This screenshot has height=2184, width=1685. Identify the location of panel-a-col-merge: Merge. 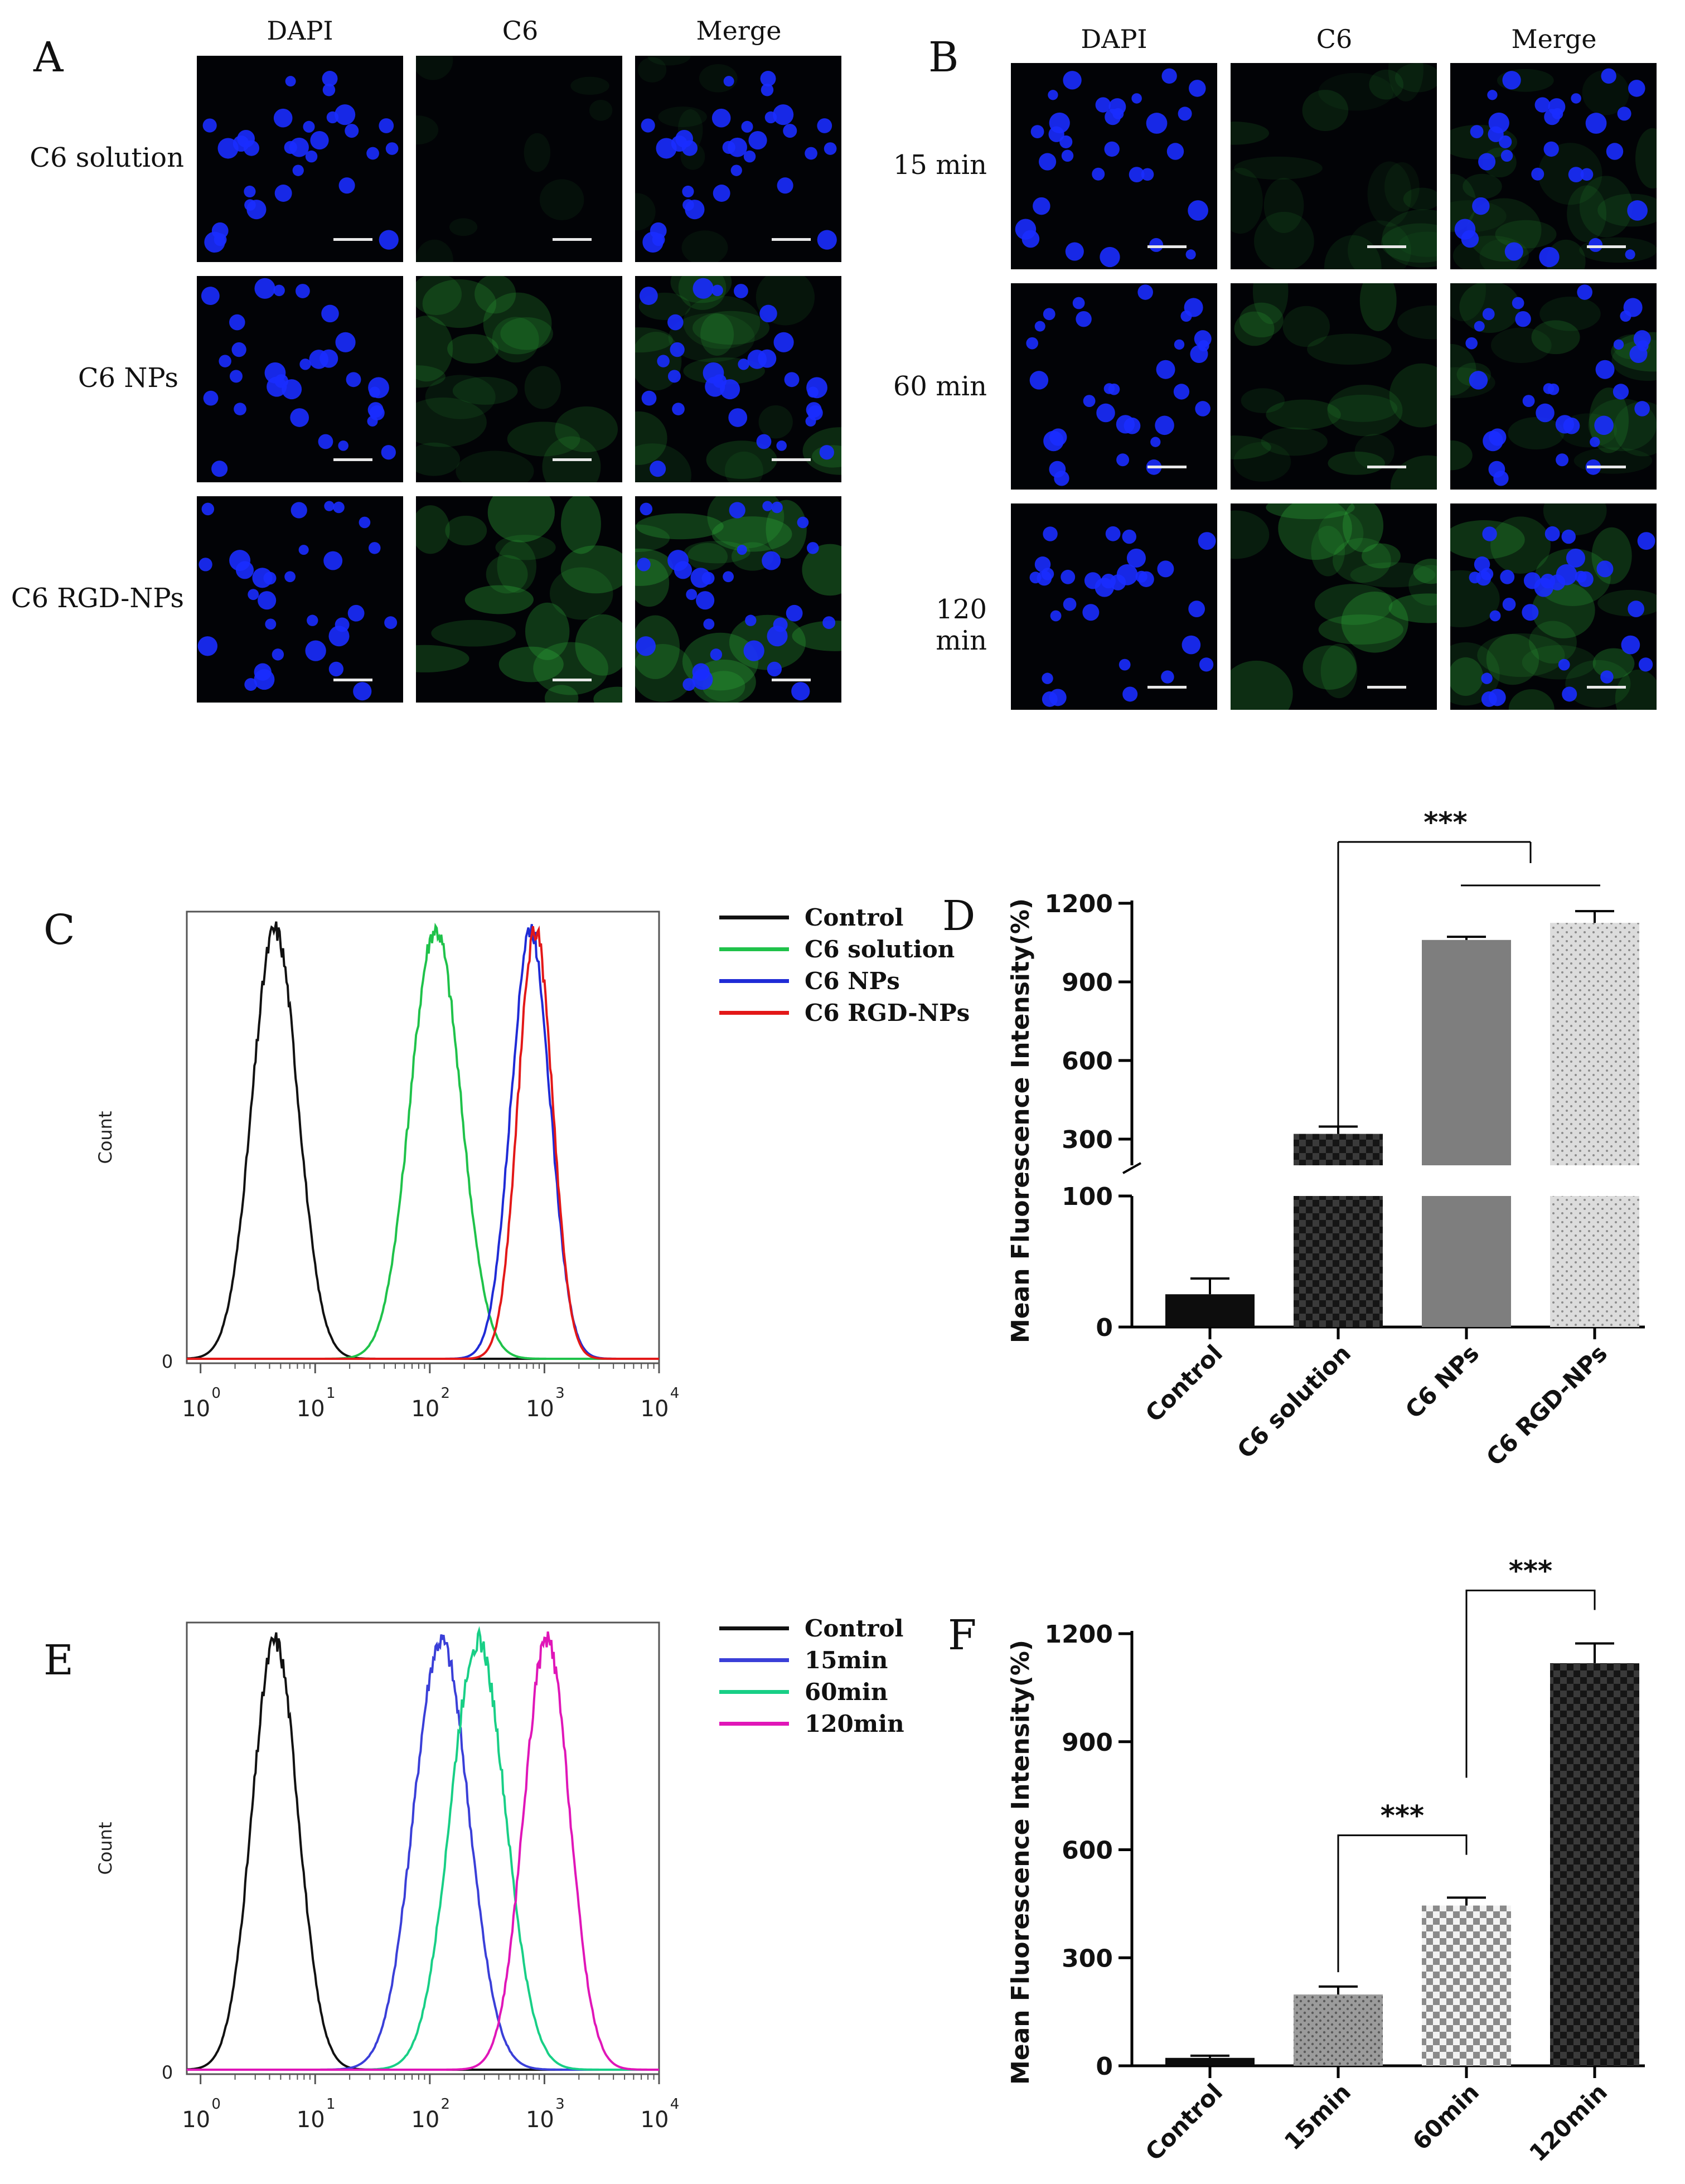
(739, 31).